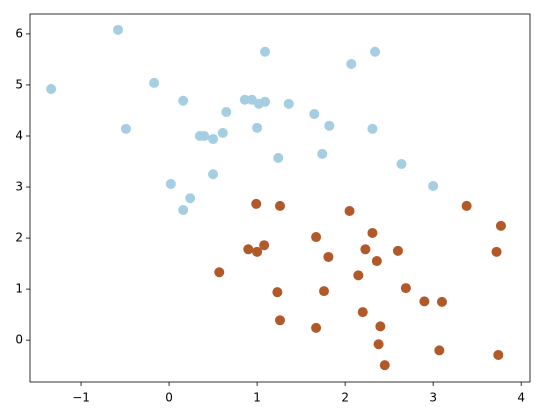 The width and height of the screenshot is (538, 420). Describe the element at coordinates (169, 398) in the screenshot. I see `x-tick-label: 0` at that location.